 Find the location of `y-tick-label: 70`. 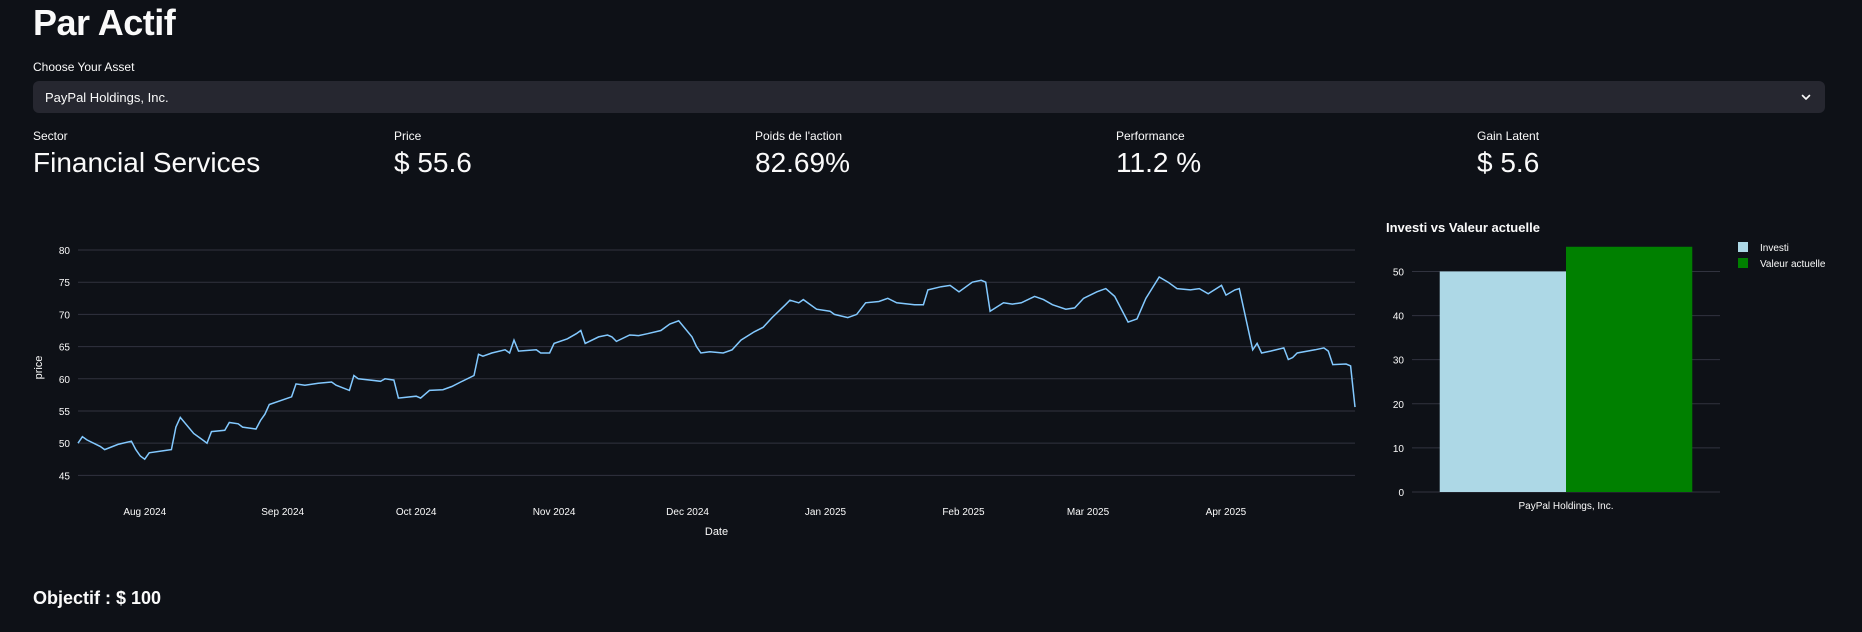

y-tick-label: 70 is located at coordinates (65, 315).